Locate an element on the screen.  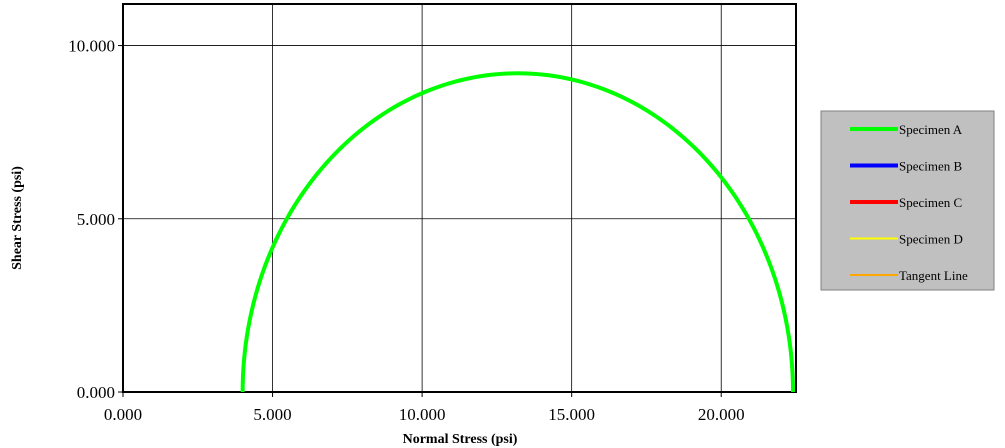
legend-label: Tangent Line is located at coordinates (933, 275).